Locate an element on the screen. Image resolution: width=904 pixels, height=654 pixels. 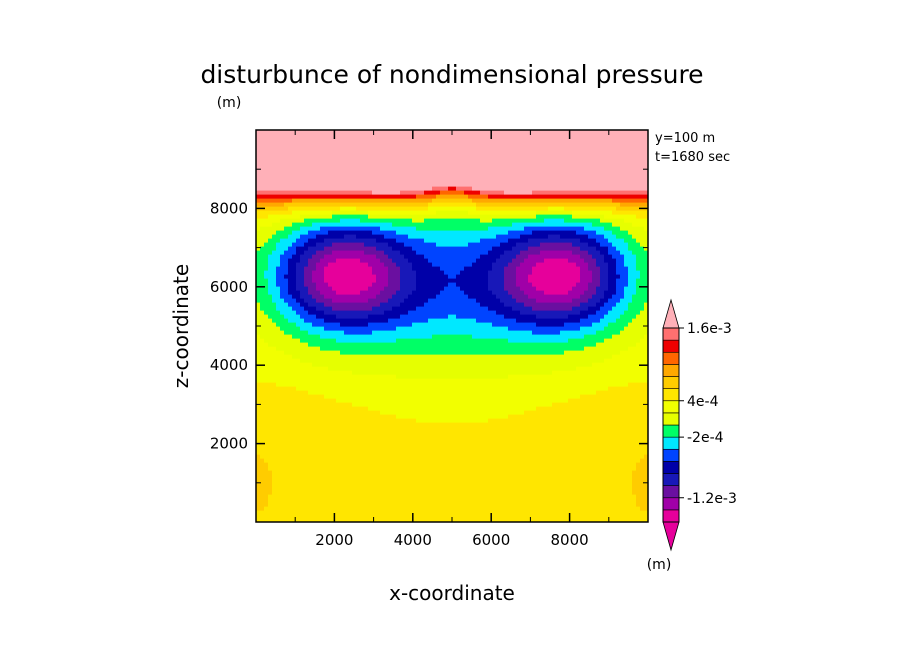
y-tick-label: 8000 is located at coordinates (229, 208).